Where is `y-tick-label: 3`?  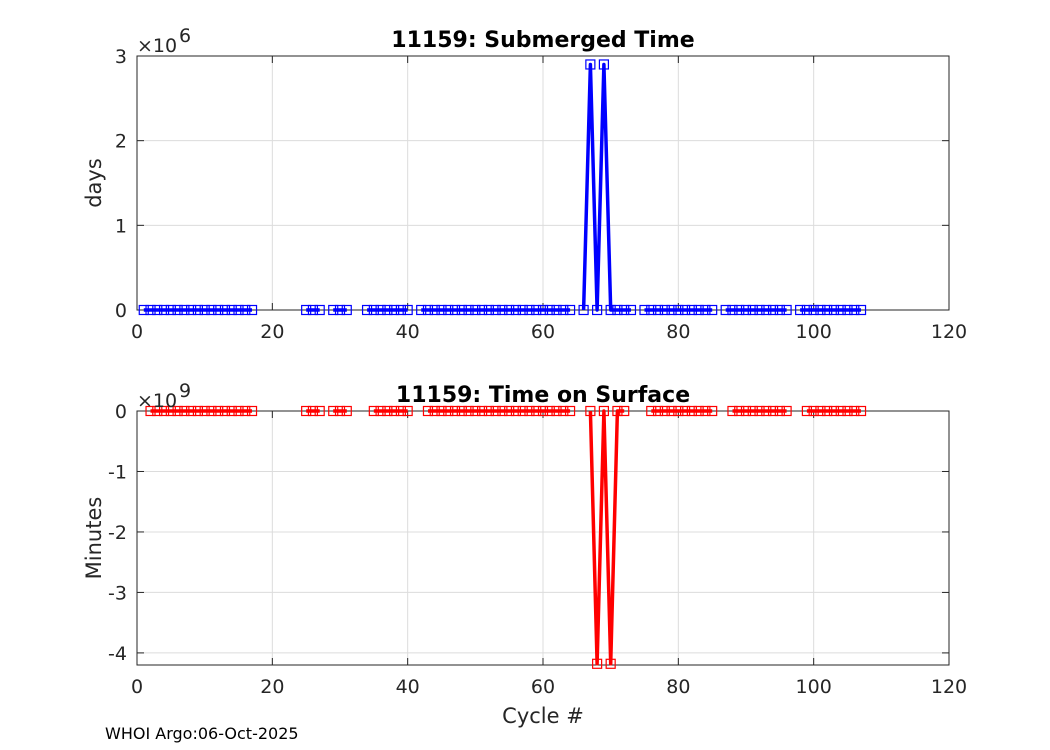 y-tick-label: 3 is located at coordinates (121, 57).